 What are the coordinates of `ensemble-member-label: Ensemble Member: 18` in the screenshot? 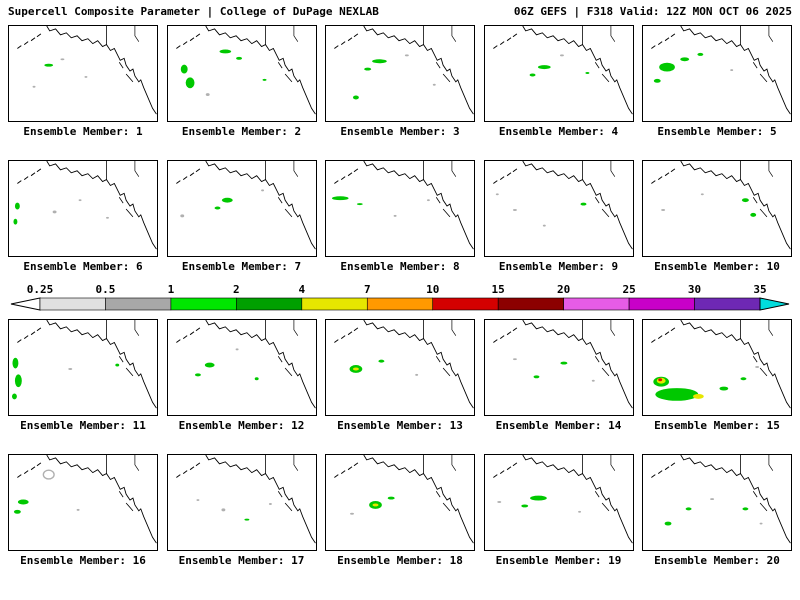 It's located at (400, 560).